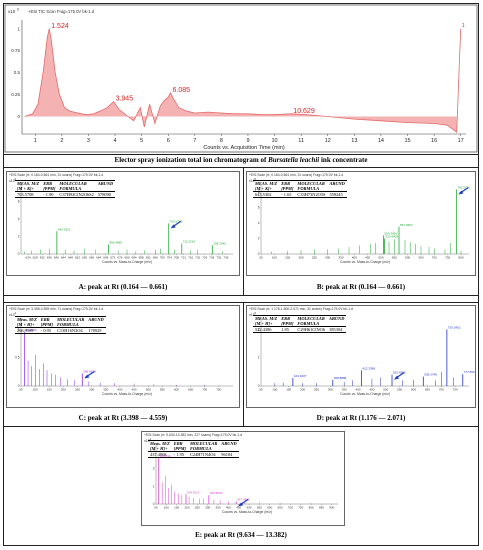 The width and height of the screenshot is (483, 550). Describe the element at coordinates (77, 258) in the screenshot. I see `x-tick-label: 652` at that location.